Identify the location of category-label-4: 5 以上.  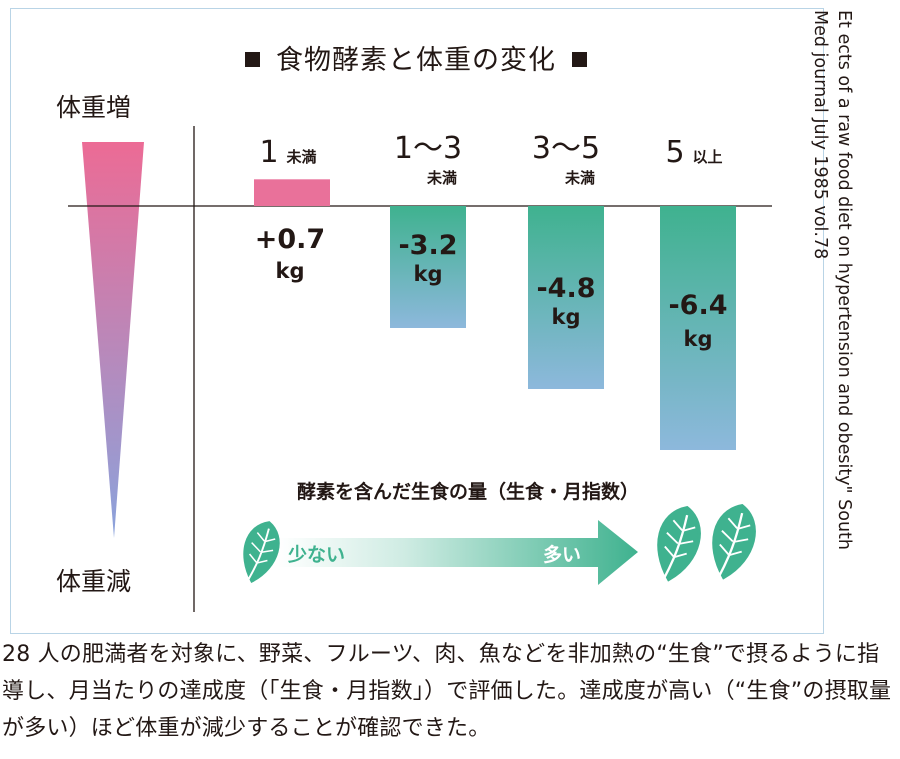
(693, 152).